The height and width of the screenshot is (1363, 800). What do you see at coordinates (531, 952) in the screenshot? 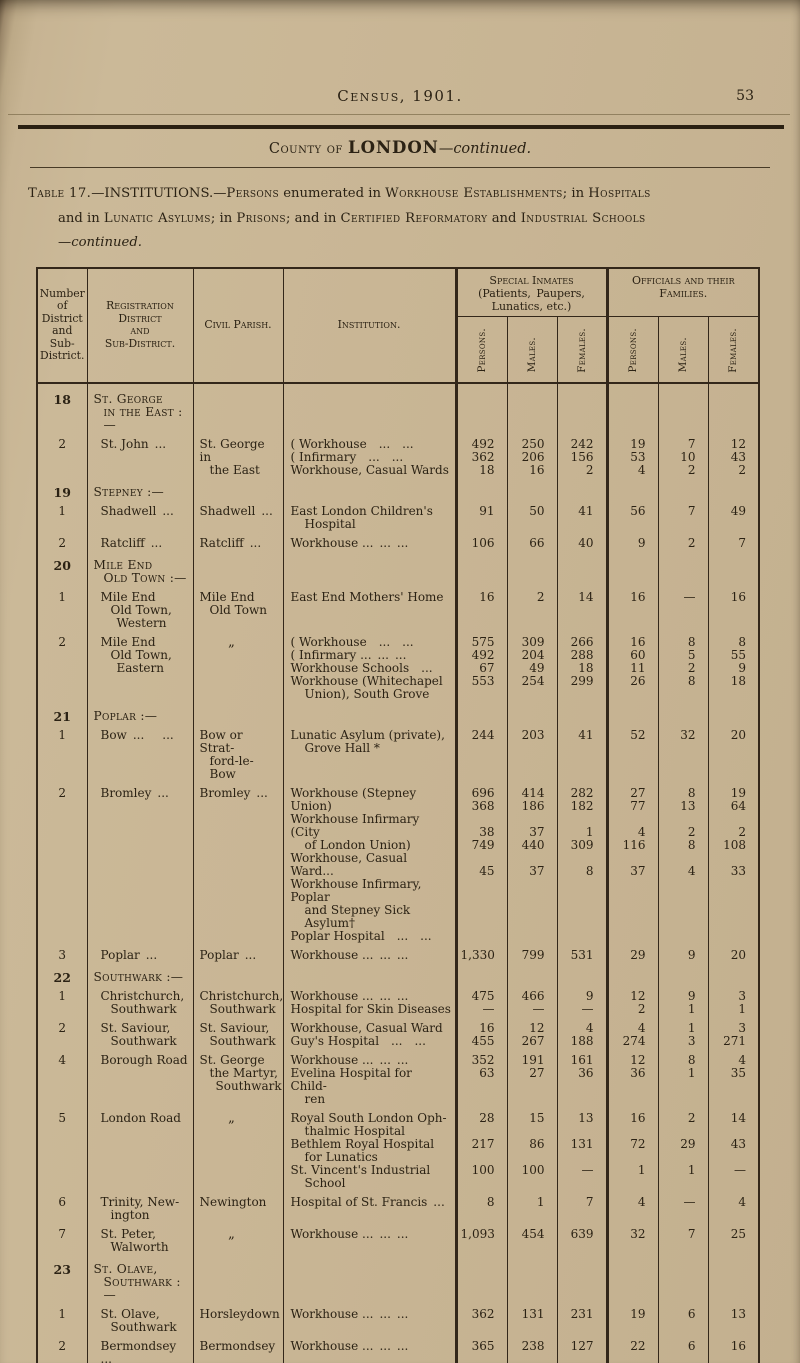
I see `count-cell: 799` at bounding box center [531, 952].